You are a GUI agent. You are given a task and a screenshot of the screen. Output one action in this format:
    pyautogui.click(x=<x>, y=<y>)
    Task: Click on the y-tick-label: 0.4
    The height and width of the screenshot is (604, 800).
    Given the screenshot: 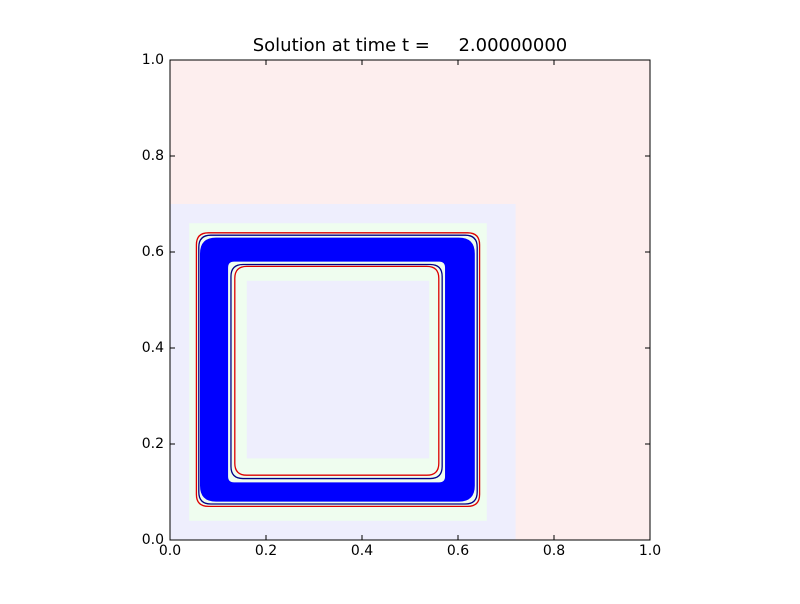 What is the action you would take?
    pyautogui.click(x=153, y=348)
    